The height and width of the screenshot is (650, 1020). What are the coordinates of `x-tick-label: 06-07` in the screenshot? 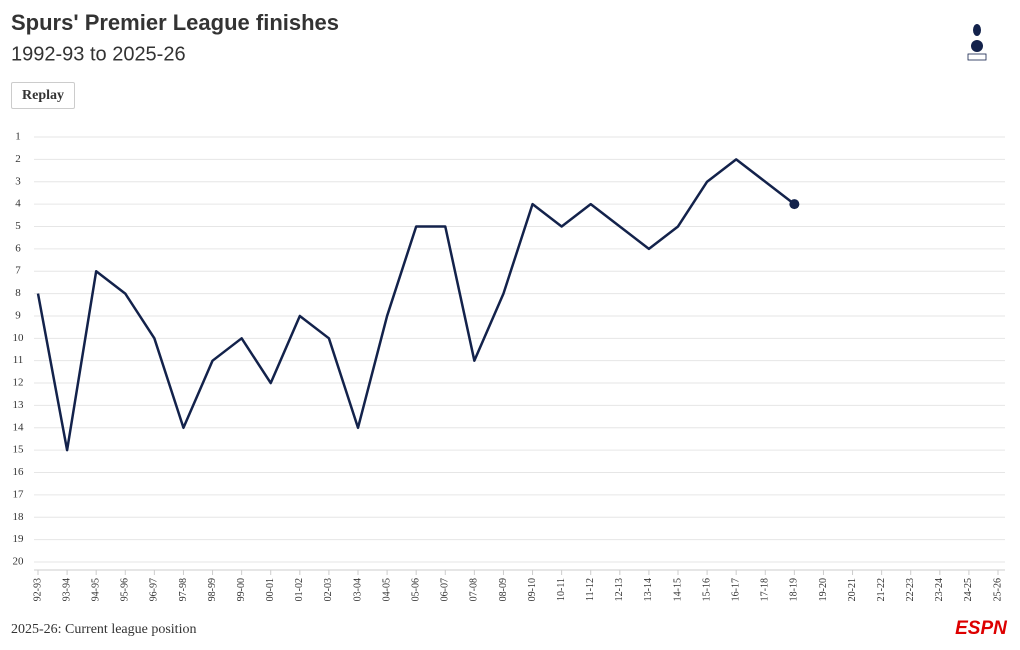 It's located at (445, 589).